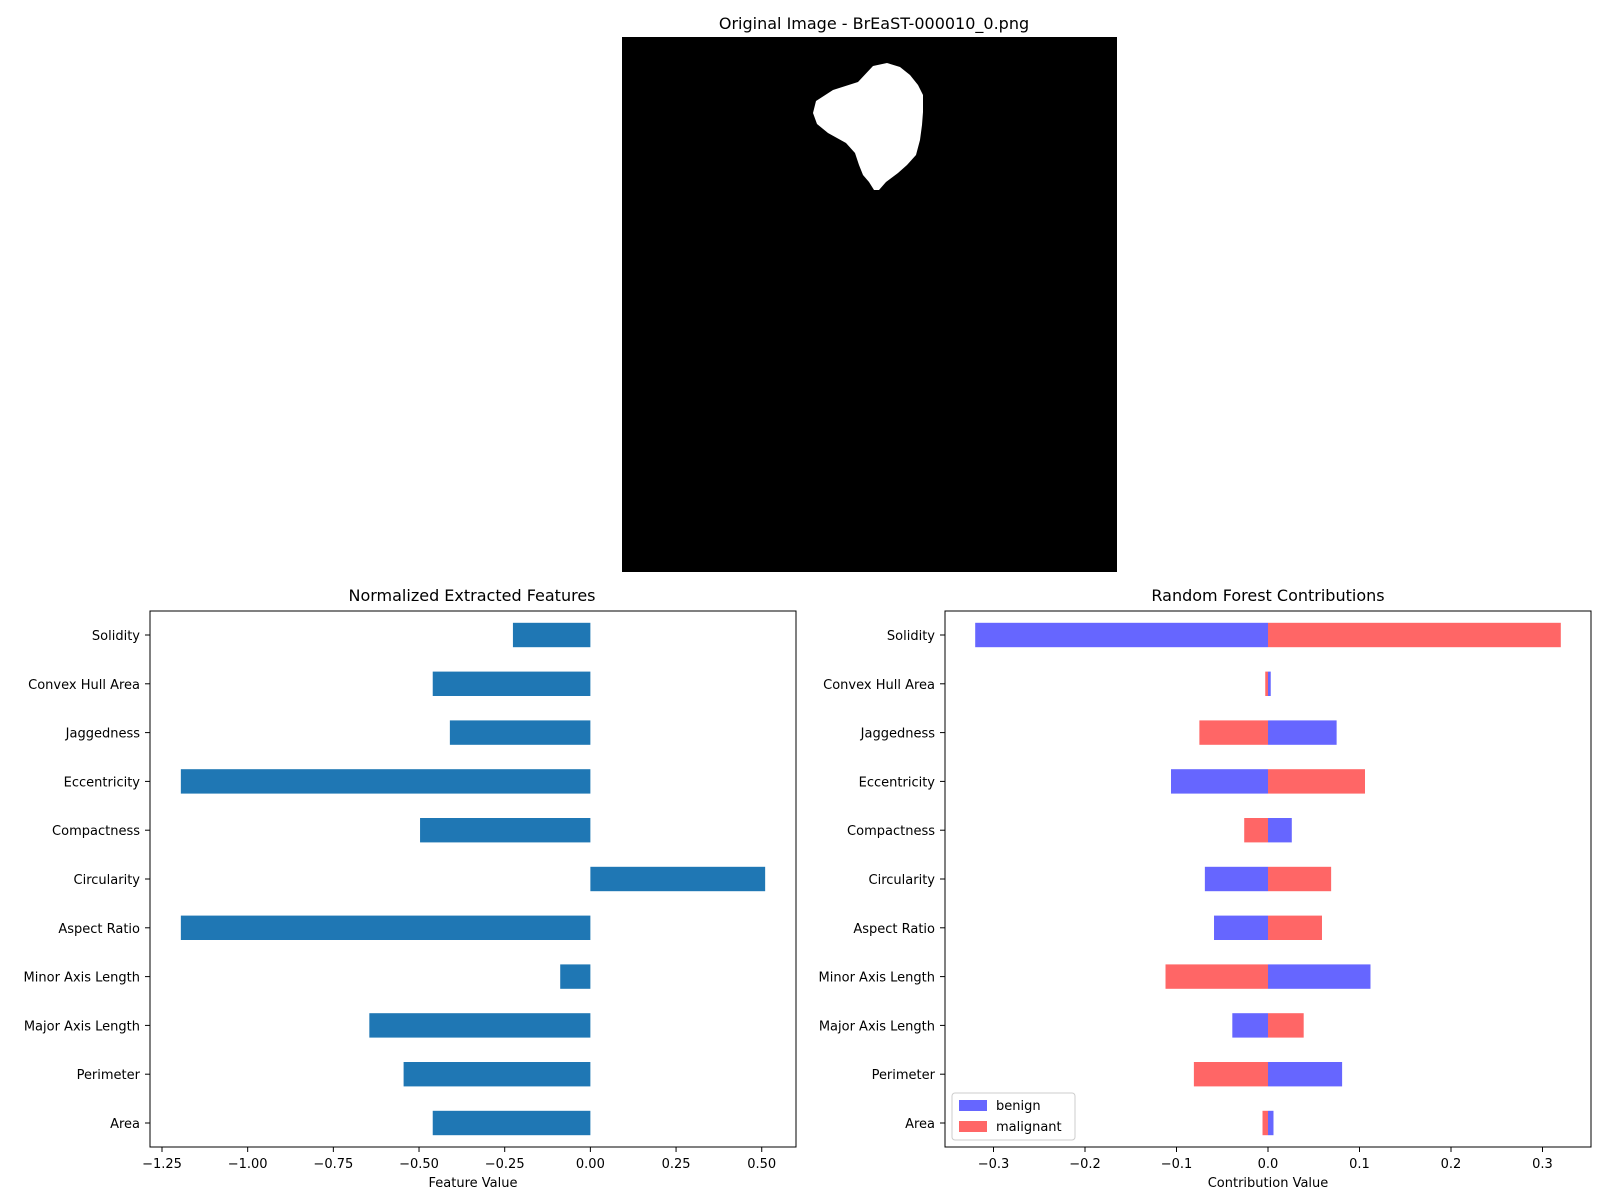 This screenshot has height=1200, width=1600. What do you see at coordinates (678, 879) in the screenshot?
I see `bar-circularity` at bounding box center [678, 879].